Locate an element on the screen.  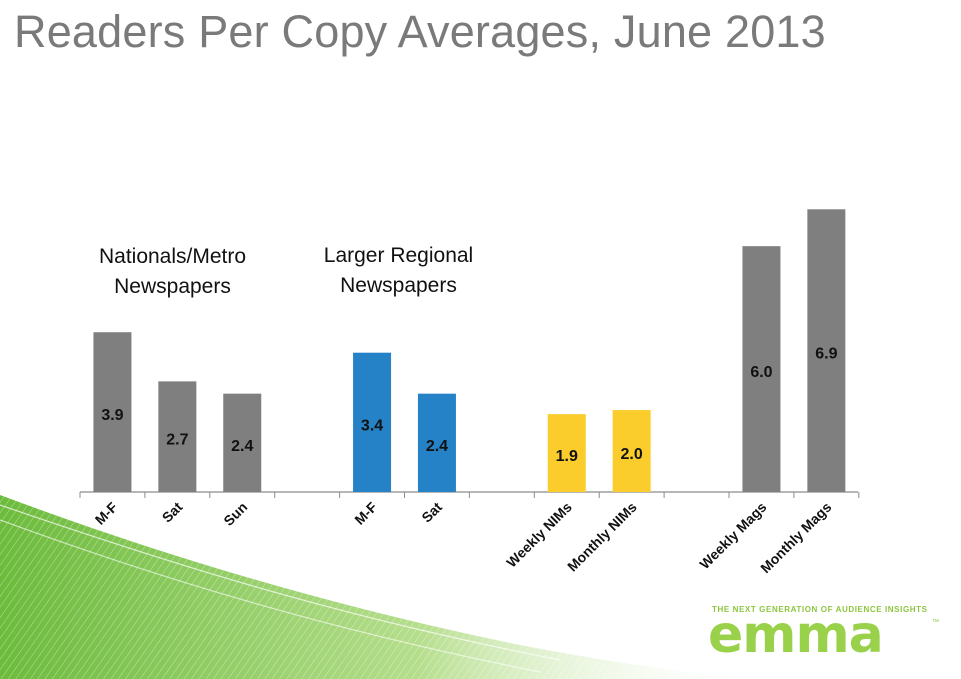
slide-title: Readers Per Copy Averages, June 2013 is located at coordinates (420, 31).